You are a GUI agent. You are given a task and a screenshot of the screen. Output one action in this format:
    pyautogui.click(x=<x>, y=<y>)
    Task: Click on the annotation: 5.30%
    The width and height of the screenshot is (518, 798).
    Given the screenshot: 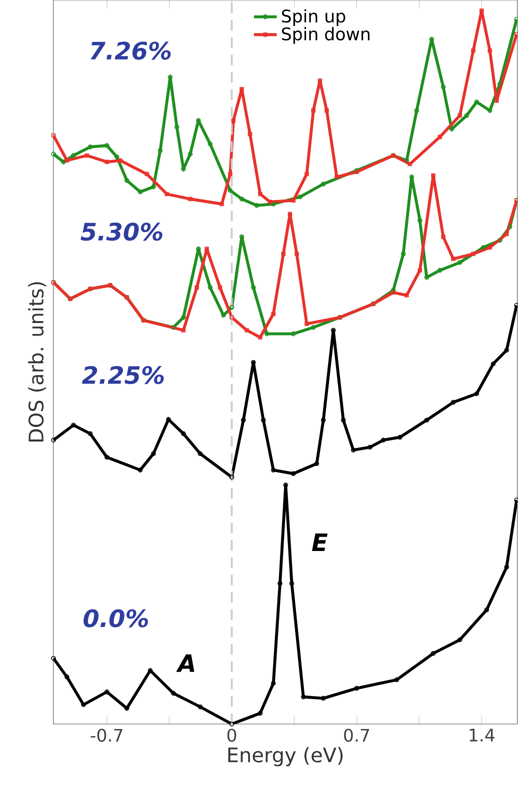 What is the action you would take?
    pyautogui.click(x=121, y=231)
    